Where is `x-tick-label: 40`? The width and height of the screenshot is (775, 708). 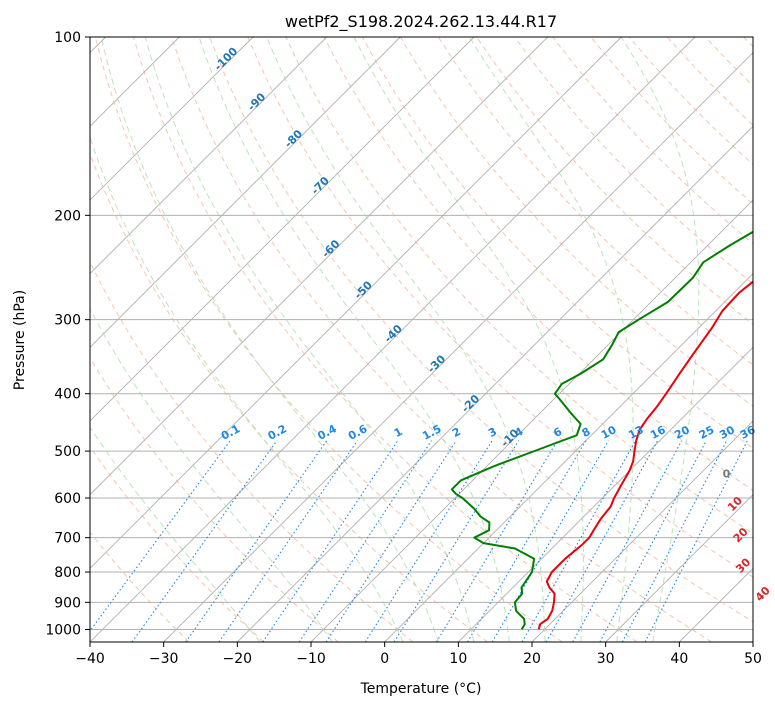 x-tick-label: 40 is located at coordinates (679, 659).